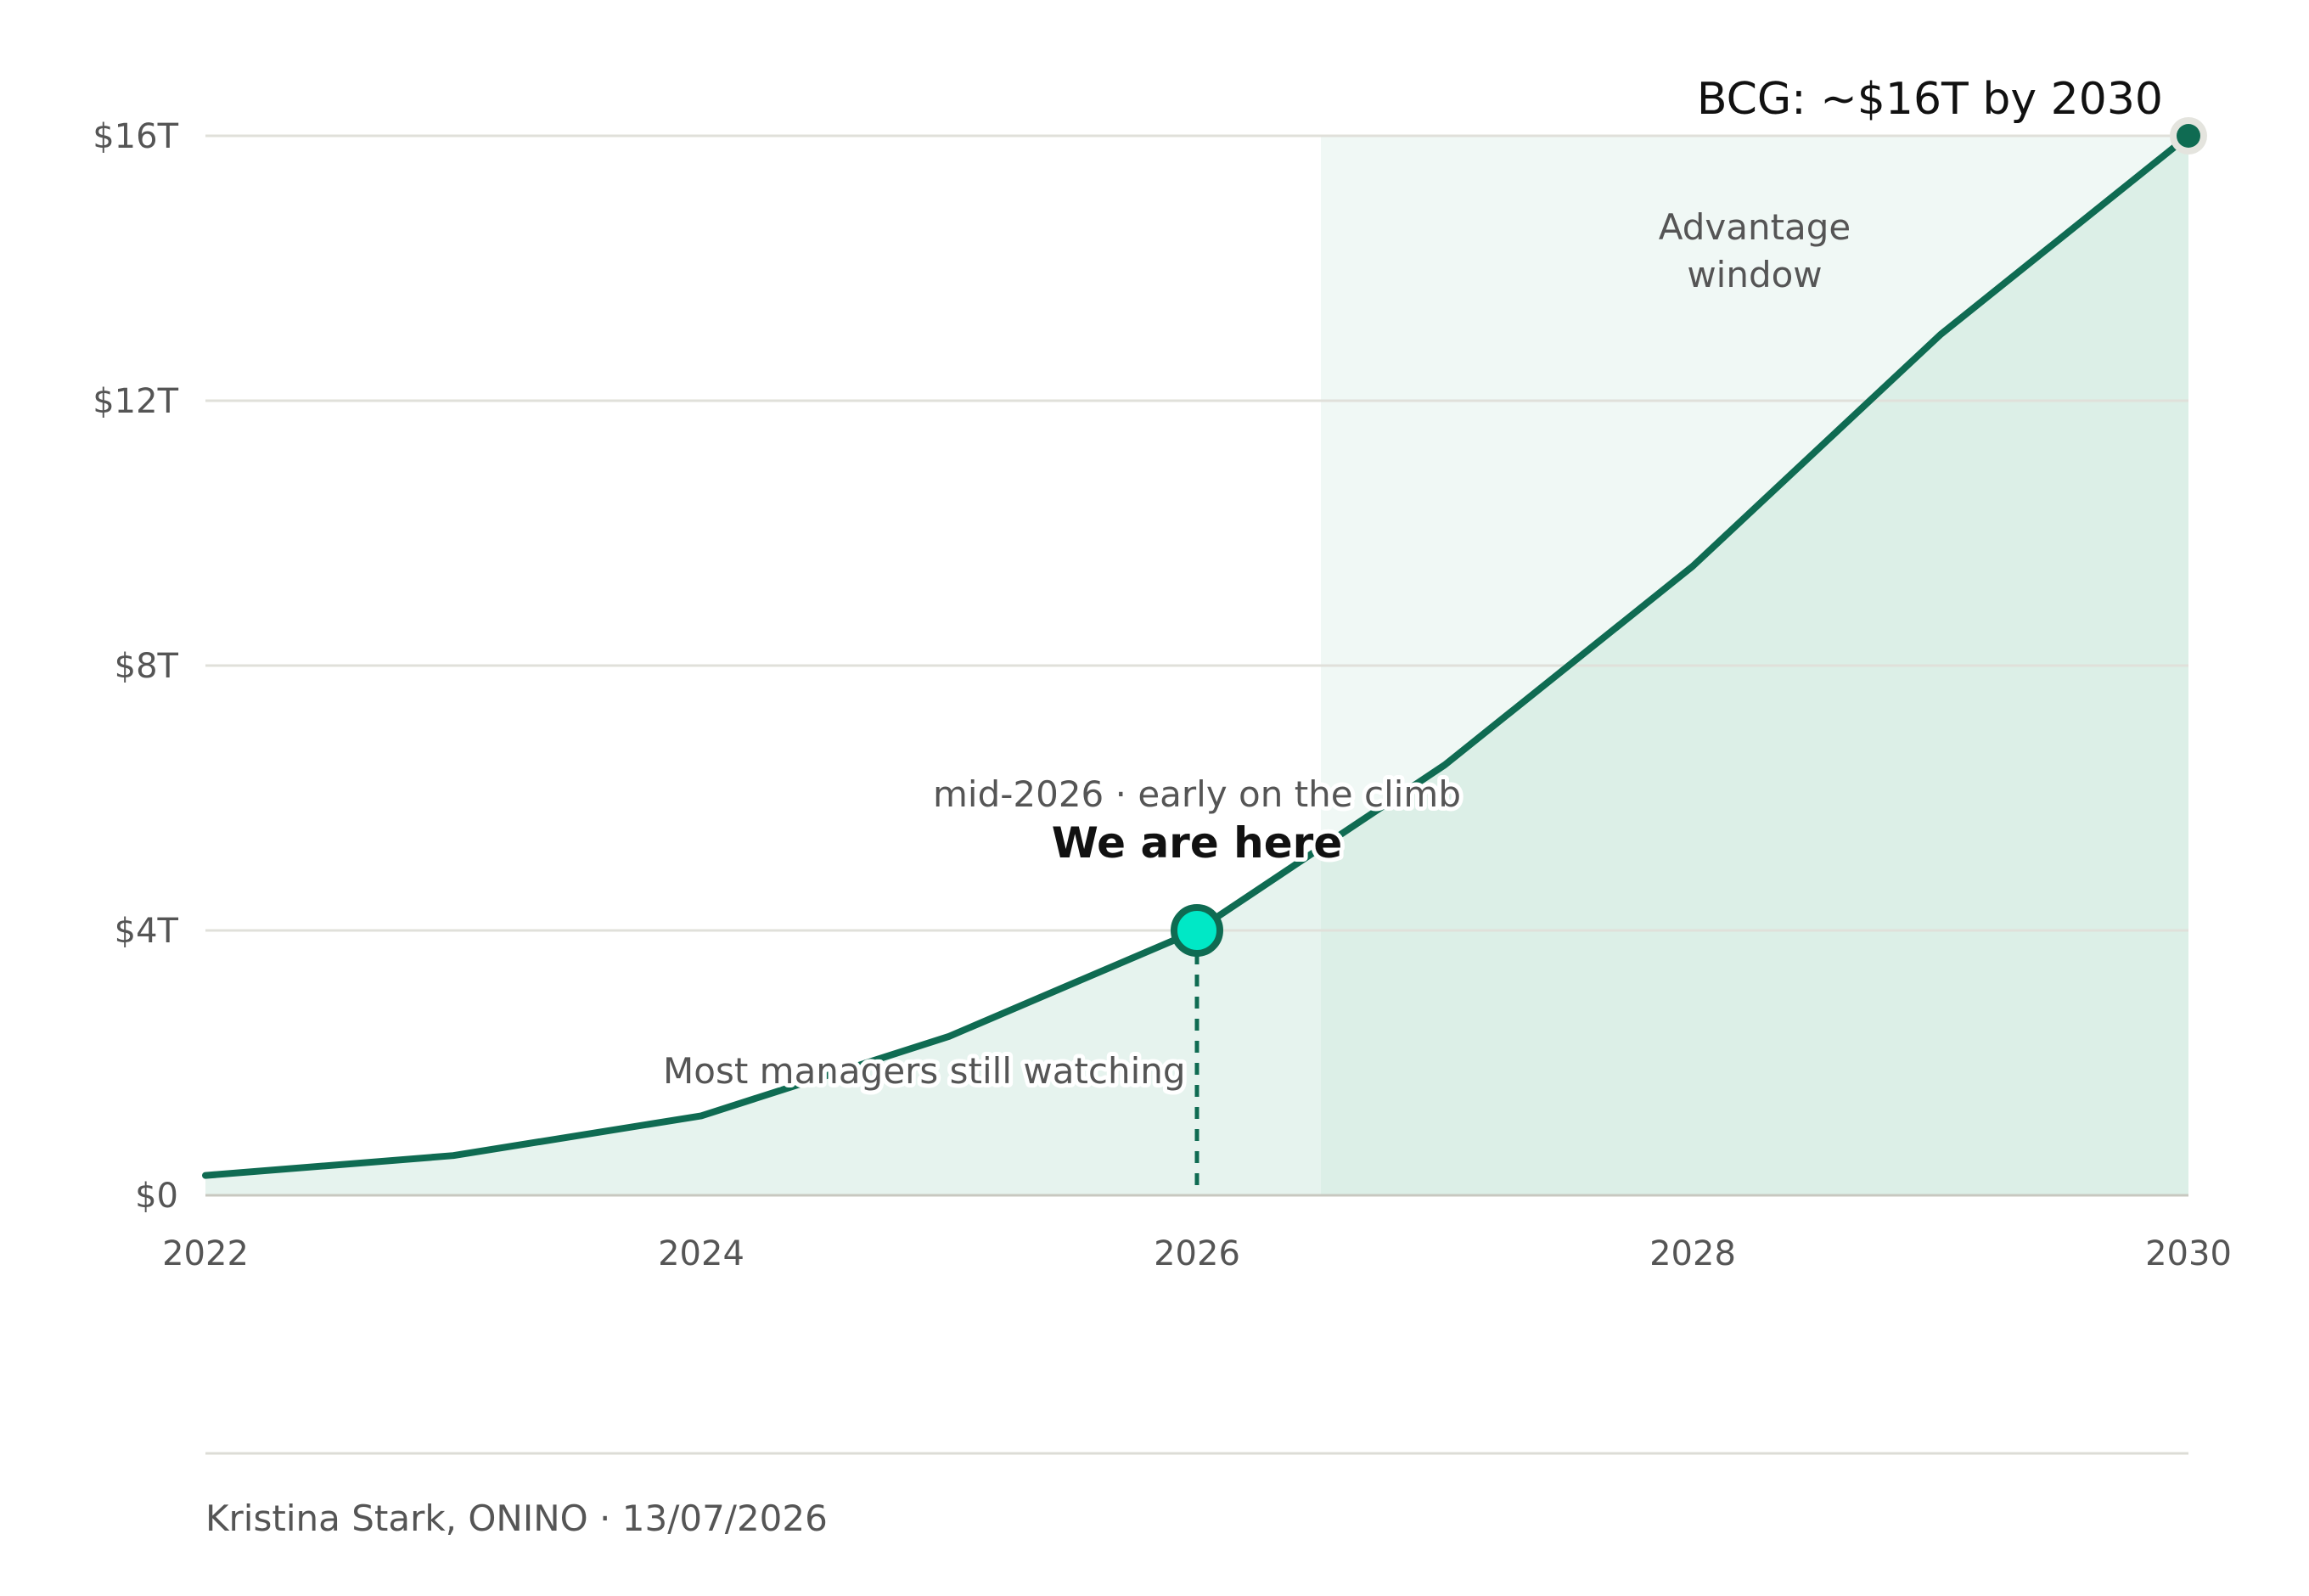  Describe the element at coordinates (1197, 843) in the screenshot. I see `marker-title: We are here` at that location.